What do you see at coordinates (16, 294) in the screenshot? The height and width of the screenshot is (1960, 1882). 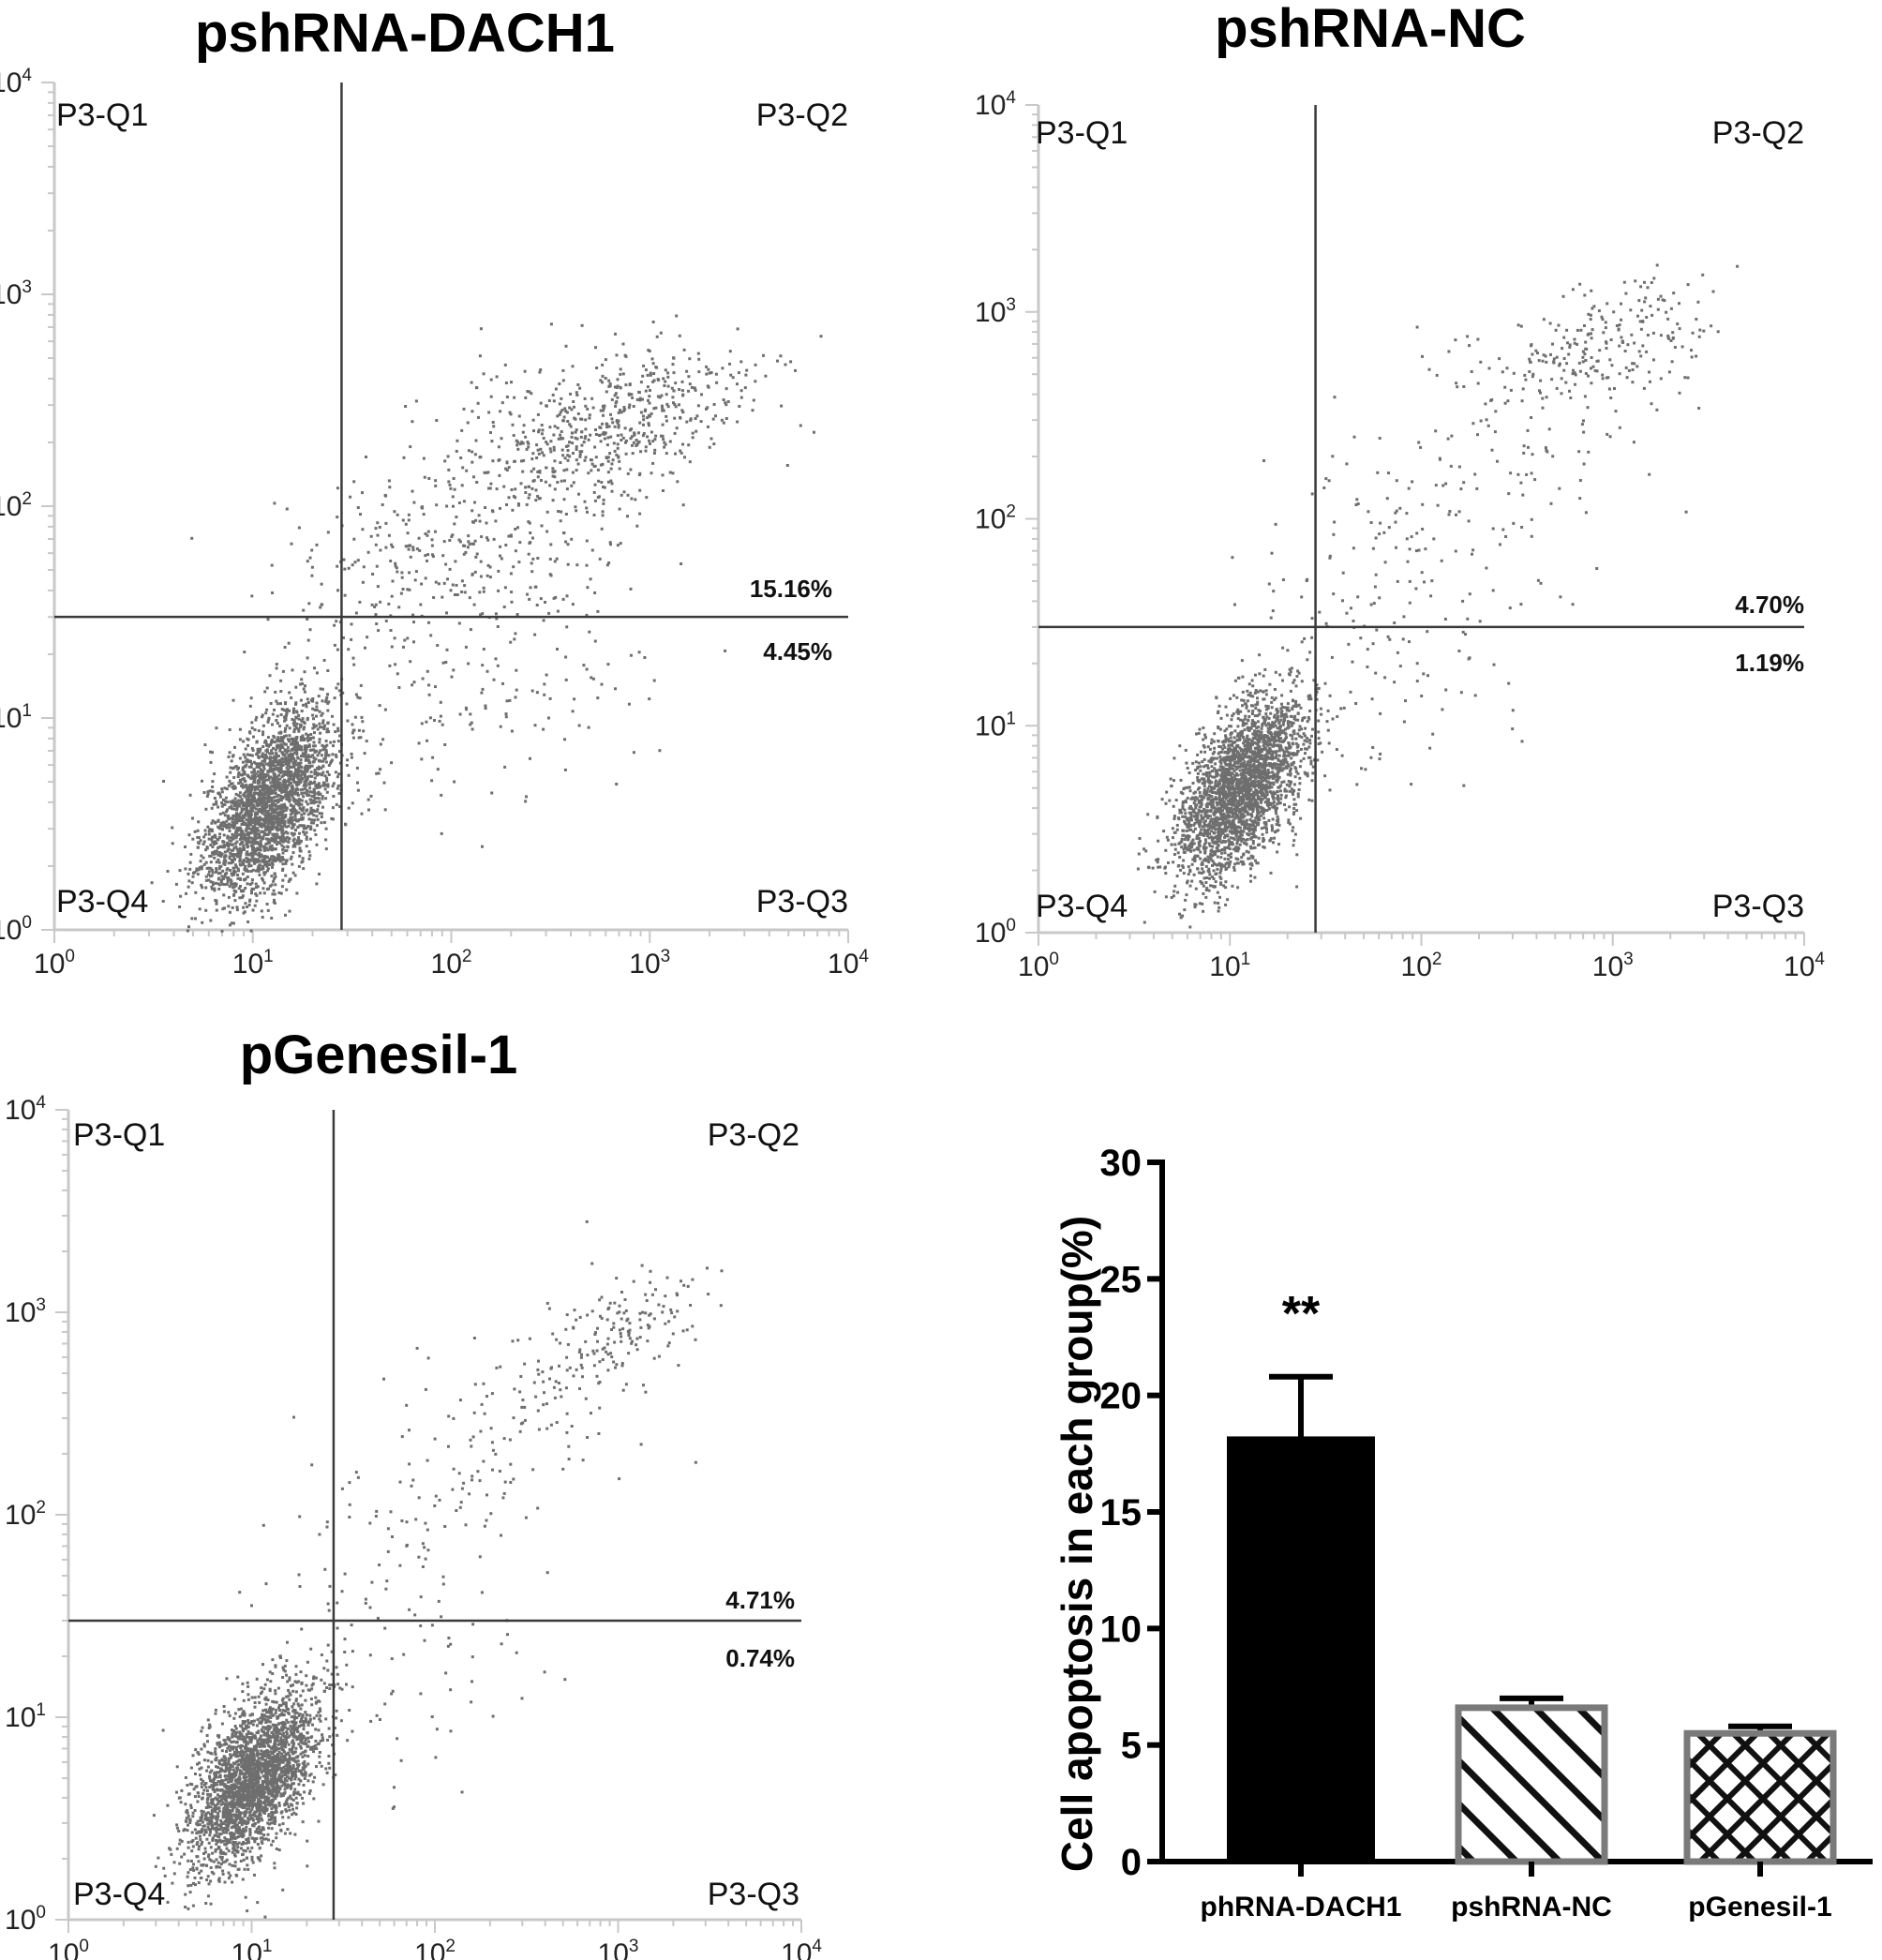 I see `y-tick-label: 10³` at bounding box center [16, 294].